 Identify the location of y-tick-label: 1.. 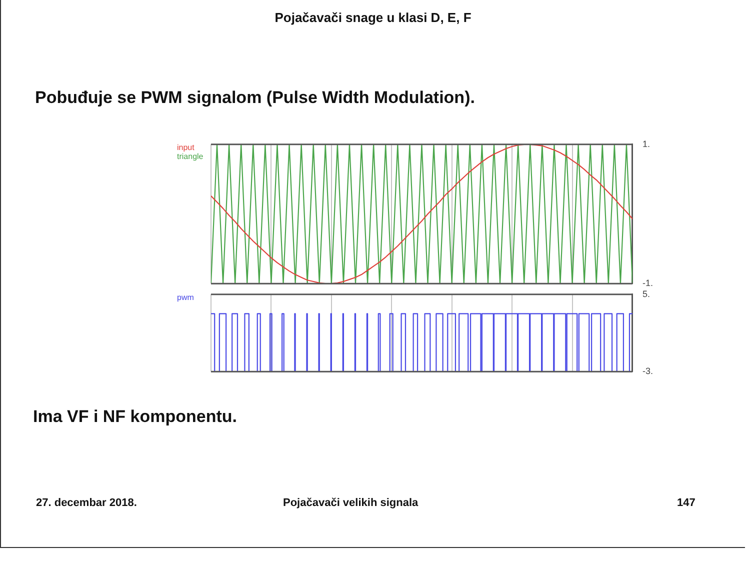
(646, 143).